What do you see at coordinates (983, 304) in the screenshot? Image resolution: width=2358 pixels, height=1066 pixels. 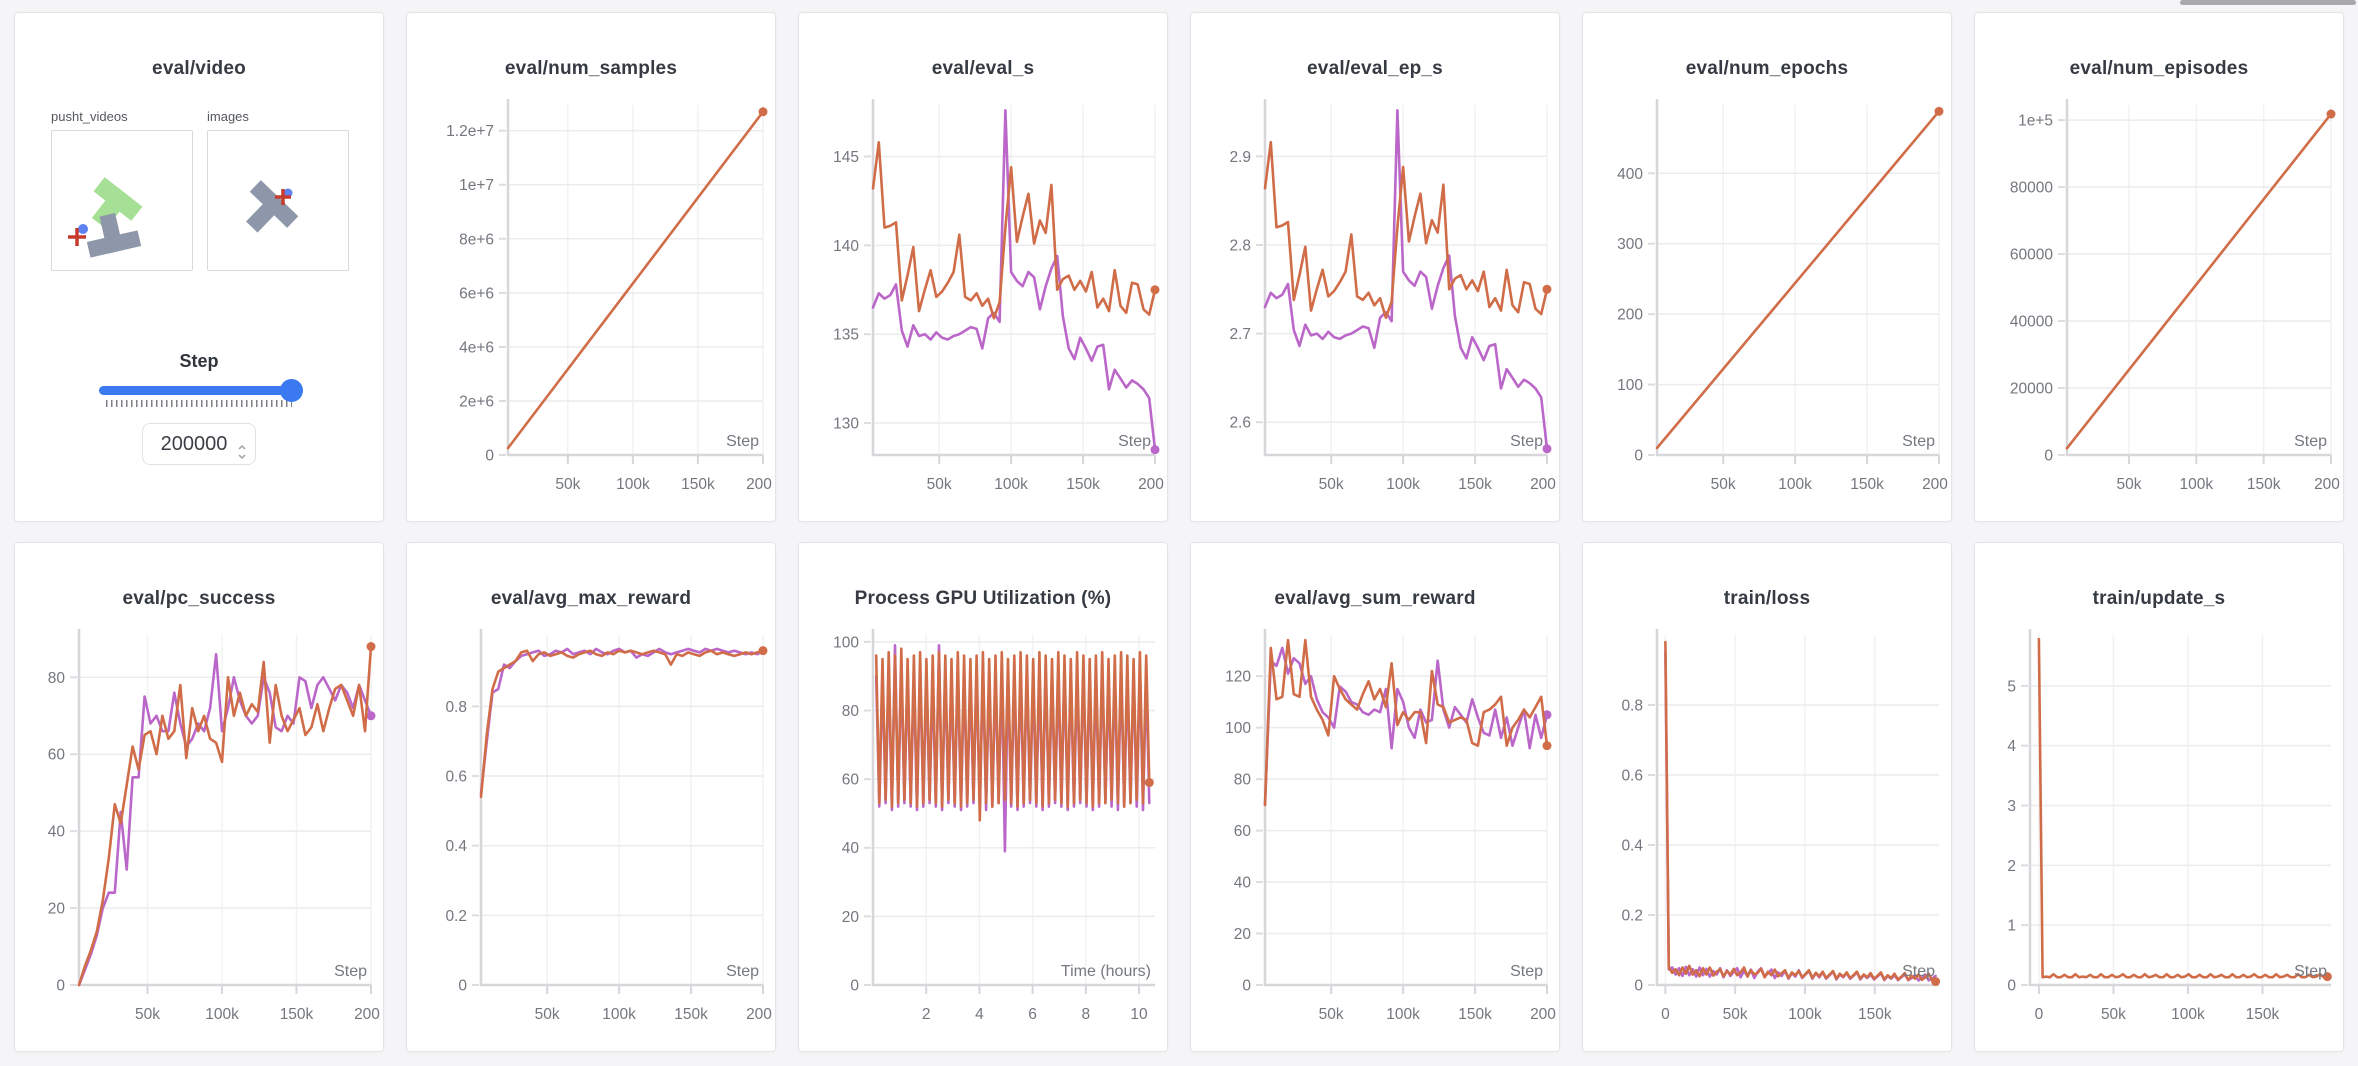 I see `chart-eval-eval-s: 130 135 140 145 50k 100k 150k 200 Step` at bounding box center [983, 304].